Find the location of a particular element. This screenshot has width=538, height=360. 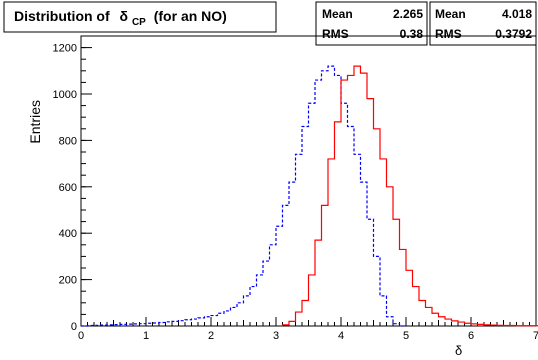

y-tick-label: 400 is located at coordinates (68, 234).